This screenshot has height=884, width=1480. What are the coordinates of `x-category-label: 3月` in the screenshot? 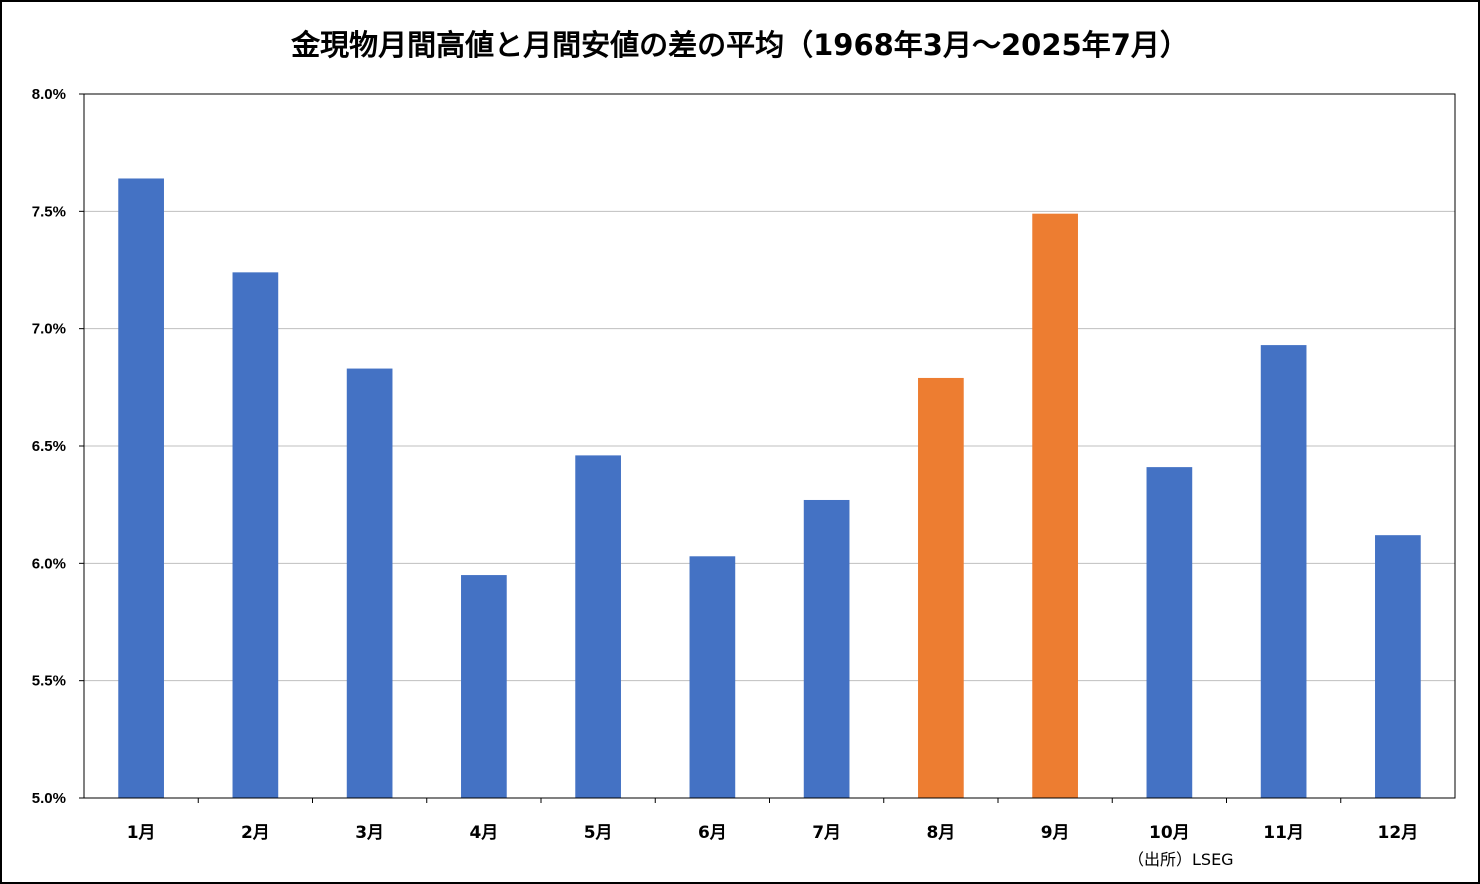 It's located at (369, 833).